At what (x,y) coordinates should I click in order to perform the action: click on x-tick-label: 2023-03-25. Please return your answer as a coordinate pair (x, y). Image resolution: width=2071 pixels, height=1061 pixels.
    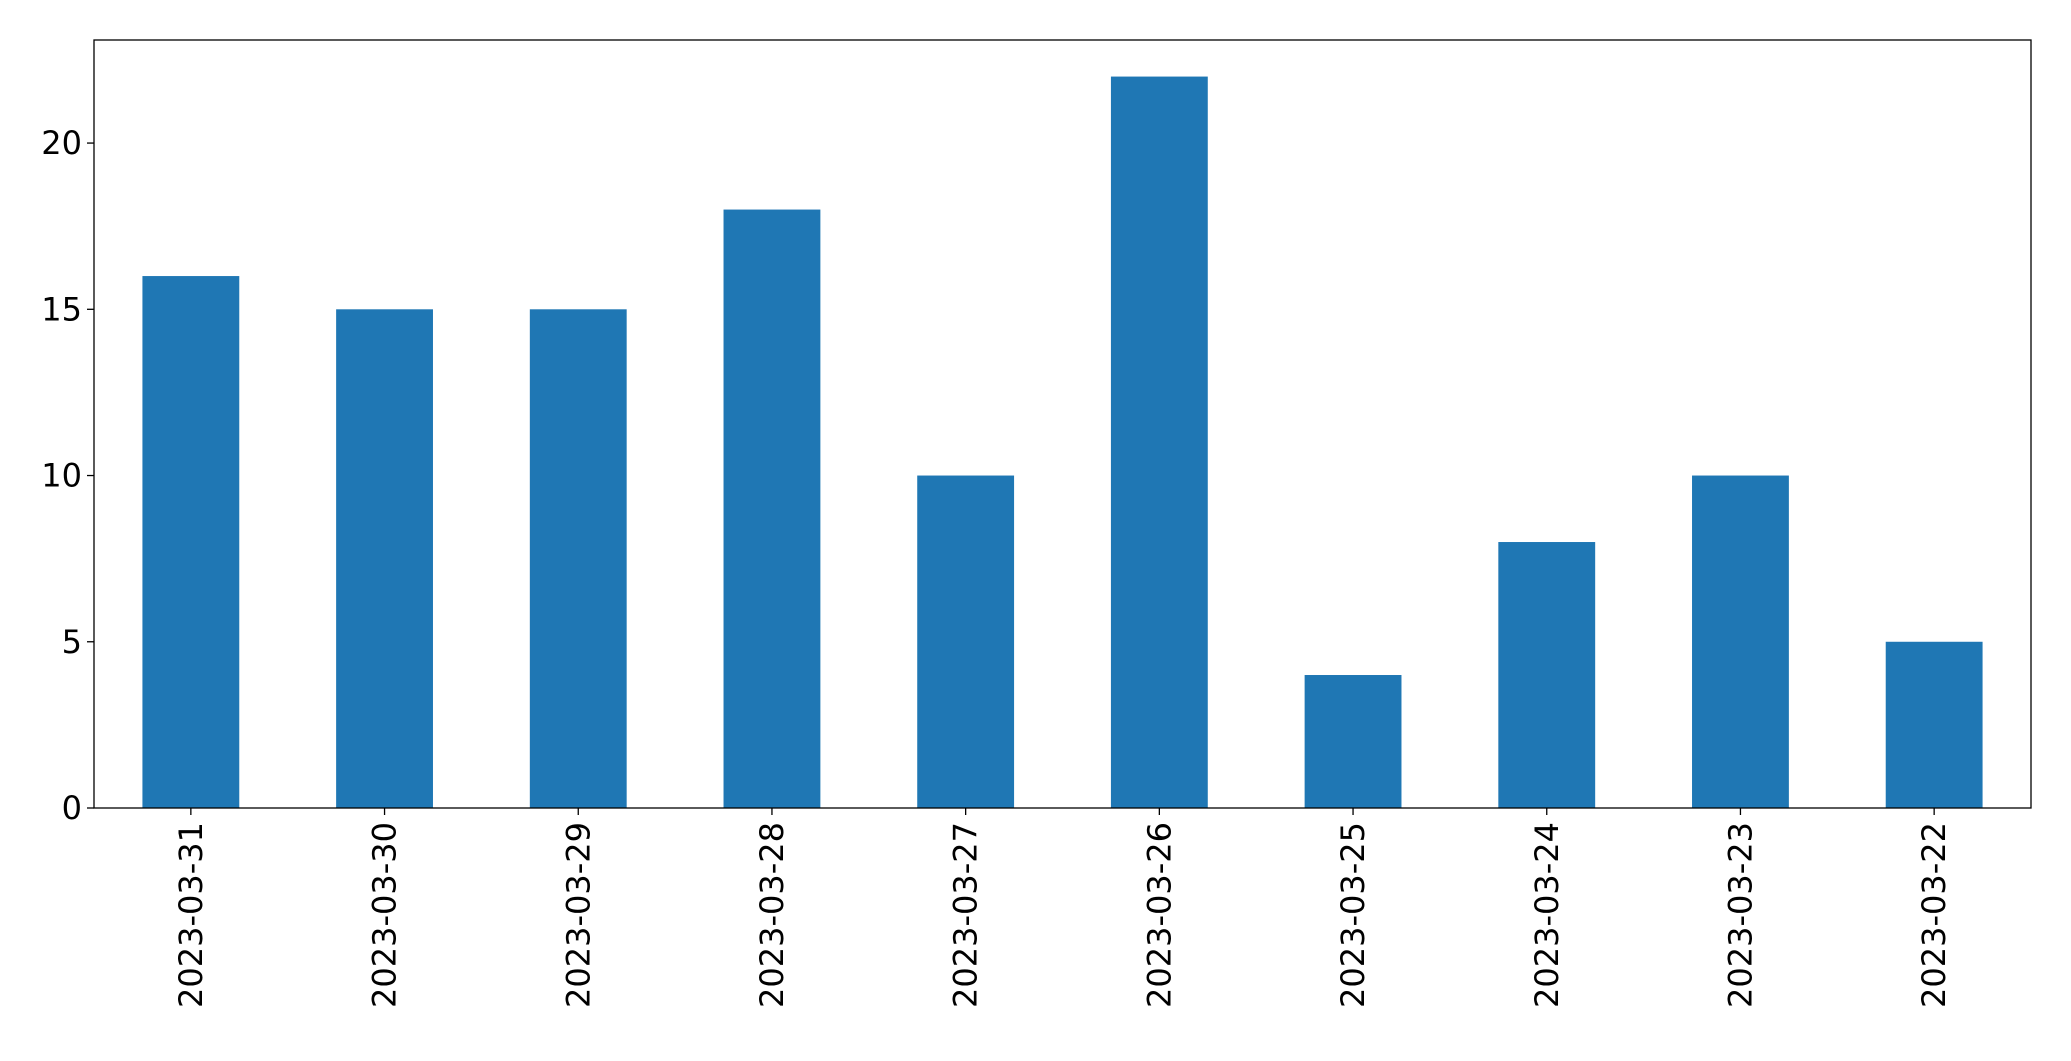
    Looking at the image, I should click on (1353, 915).